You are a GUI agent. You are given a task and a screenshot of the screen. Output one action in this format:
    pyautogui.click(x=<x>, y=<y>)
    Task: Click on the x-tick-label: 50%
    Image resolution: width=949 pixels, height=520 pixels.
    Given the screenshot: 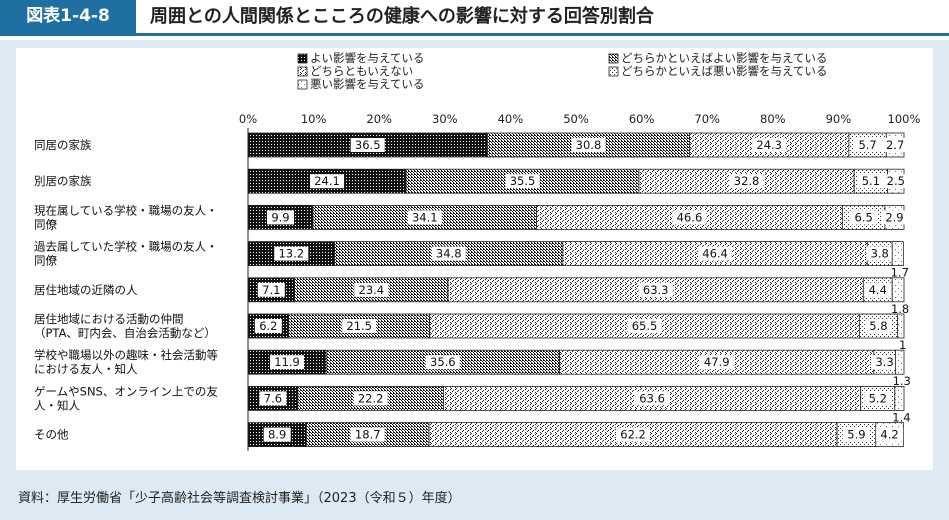 What is the action you would take?
    pyautogui.click(x=576, y=119)
    